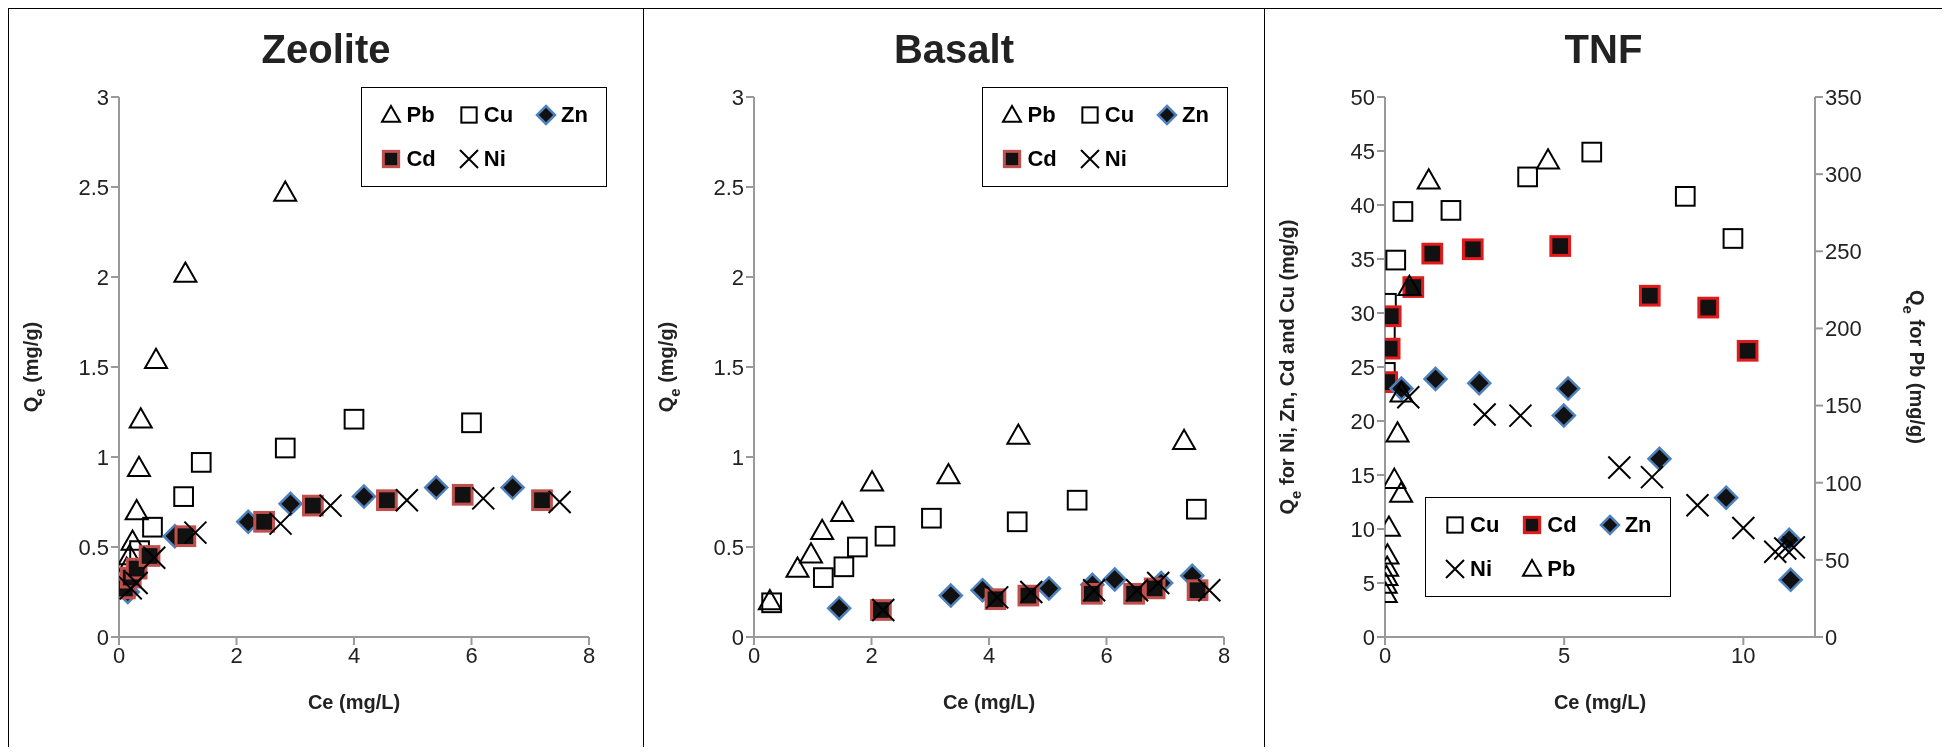 This screenshot has width=1950, height=755. I want to click on chart-title: Zeolite, so click(326, 50).